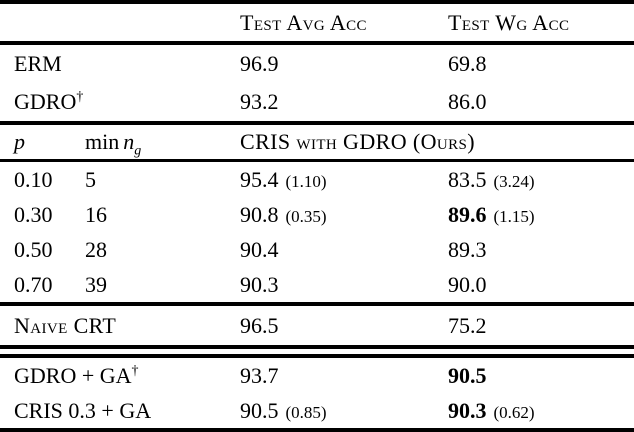  I want to click on section-title-cris-with-gdro: CRIS with GDRO (Ours), so click(437, 141).